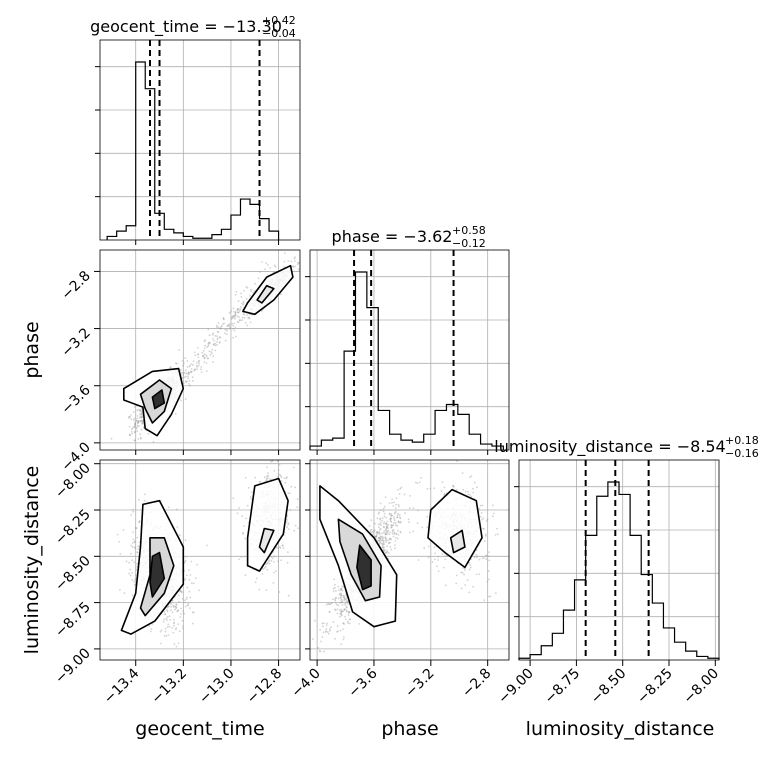 The height and width of the screenshot is (760, 760). What do you see at coordinates (701, 687) in the screenshot?
I see `x-tick-label: −8.00` at bounding box center [701, 687].